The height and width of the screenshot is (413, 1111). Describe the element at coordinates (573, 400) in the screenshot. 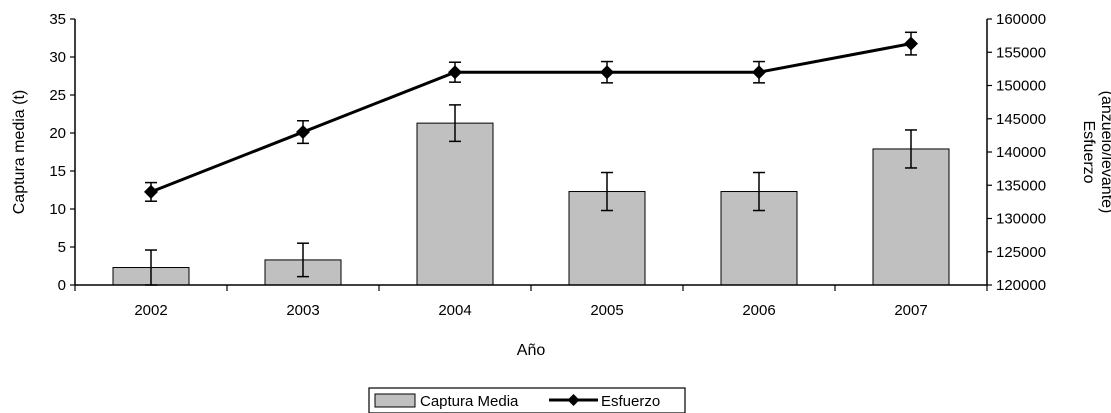

I see `legend-marker-esfuerzo` at that location.